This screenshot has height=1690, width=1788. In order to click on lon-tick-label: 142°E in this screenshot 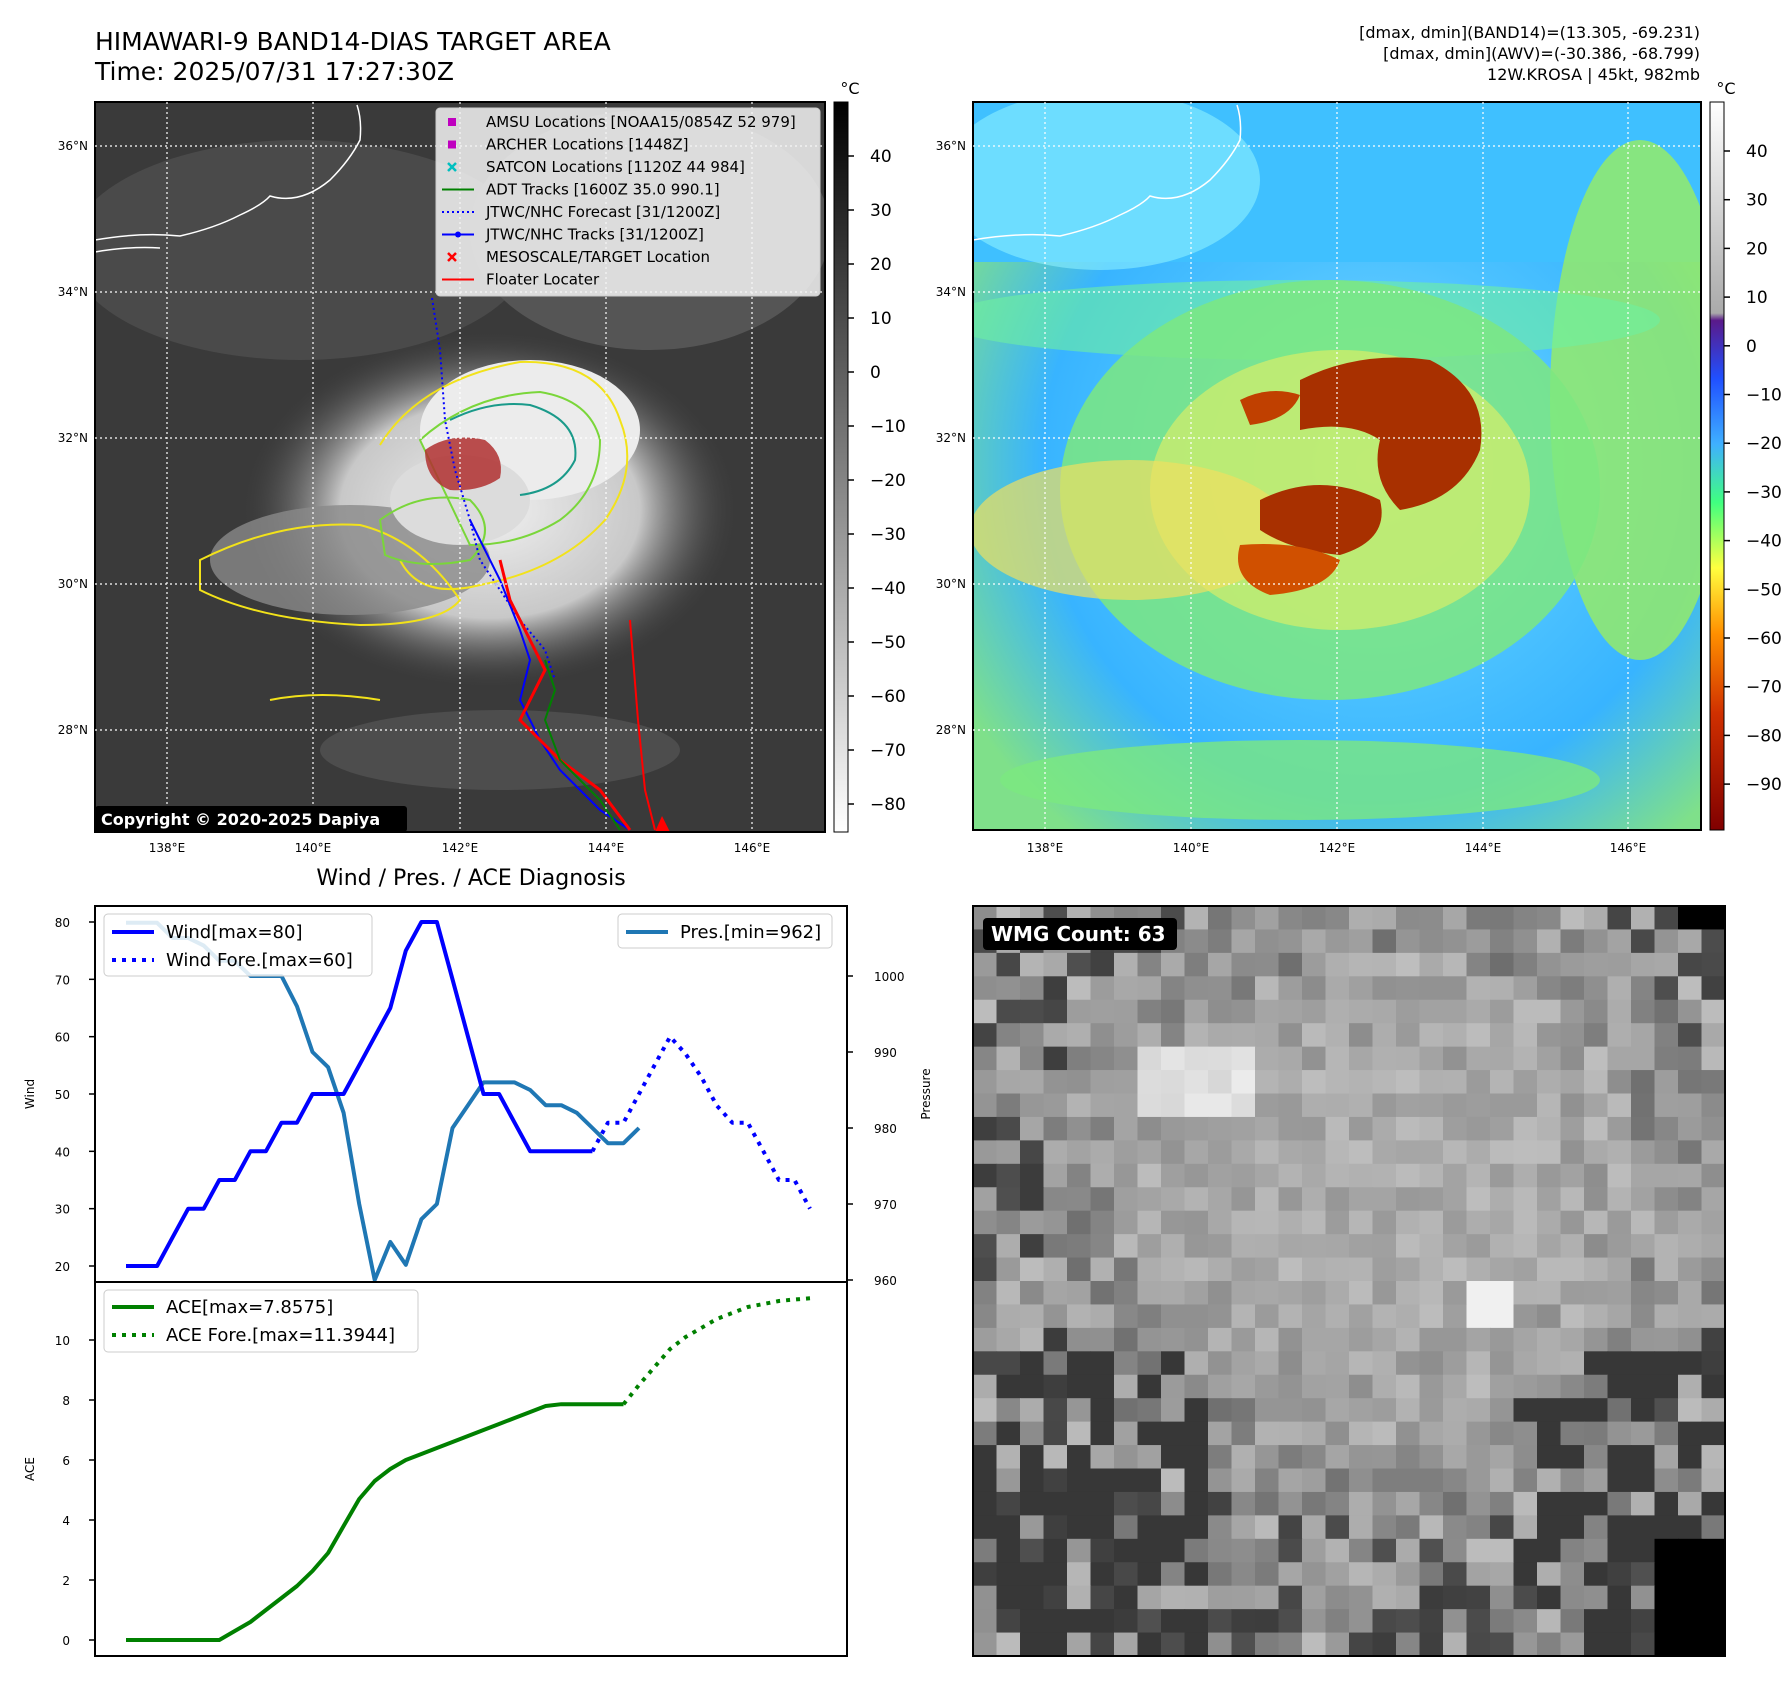, I will do `click(1337, 848)`.